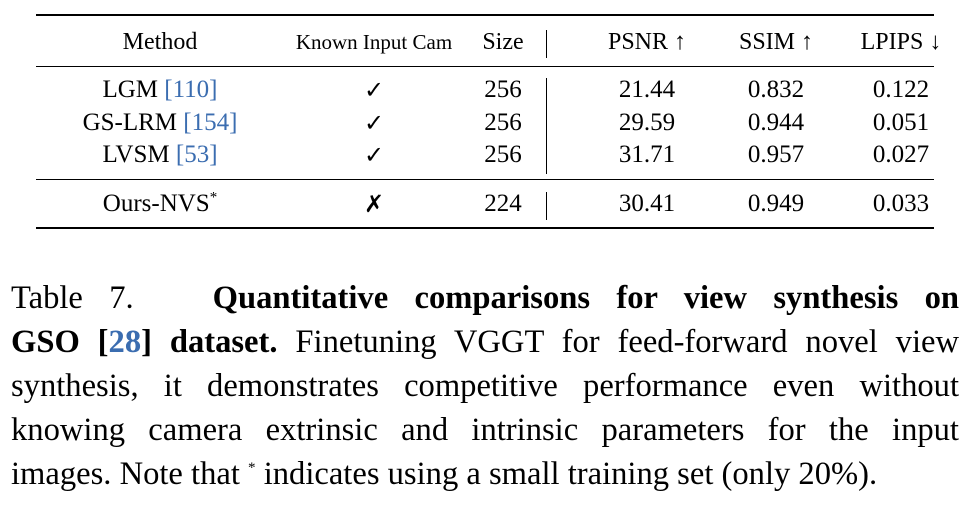  Describe the element at coordinates (547, 206) in the screenshot. I see `ours-column-separator` at that location.